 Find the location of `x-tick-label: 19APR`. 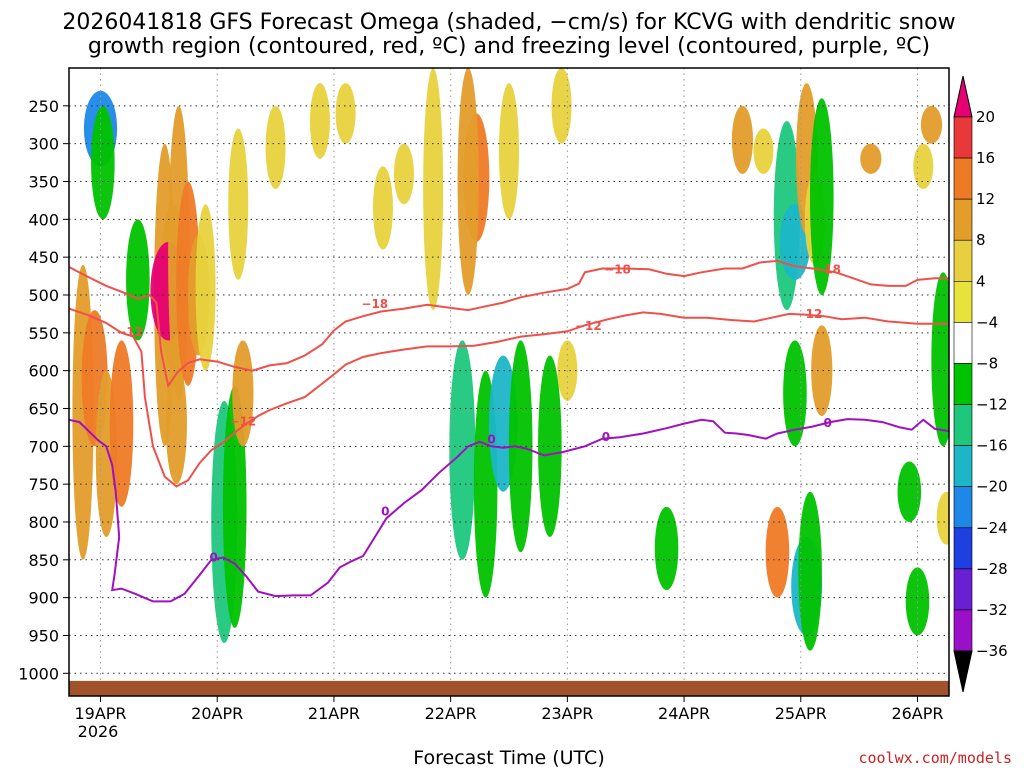

x-tick-label: 19APR is located at coordinates (100, 713).